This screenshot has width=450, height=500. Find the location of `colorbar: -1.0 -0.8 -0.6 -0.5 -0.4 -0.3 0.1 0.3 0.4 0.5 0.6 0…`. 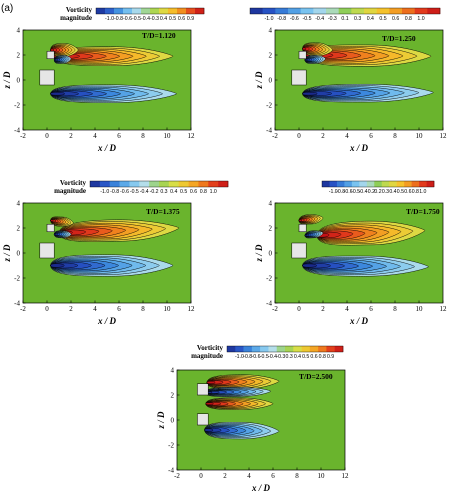

colorbar: -1.0 -0.8 -0.6 -0.5 -0.4 -0.3 0.1 0.3 0.4 0.5 0.6 0… is located at coordinates (345, 14).